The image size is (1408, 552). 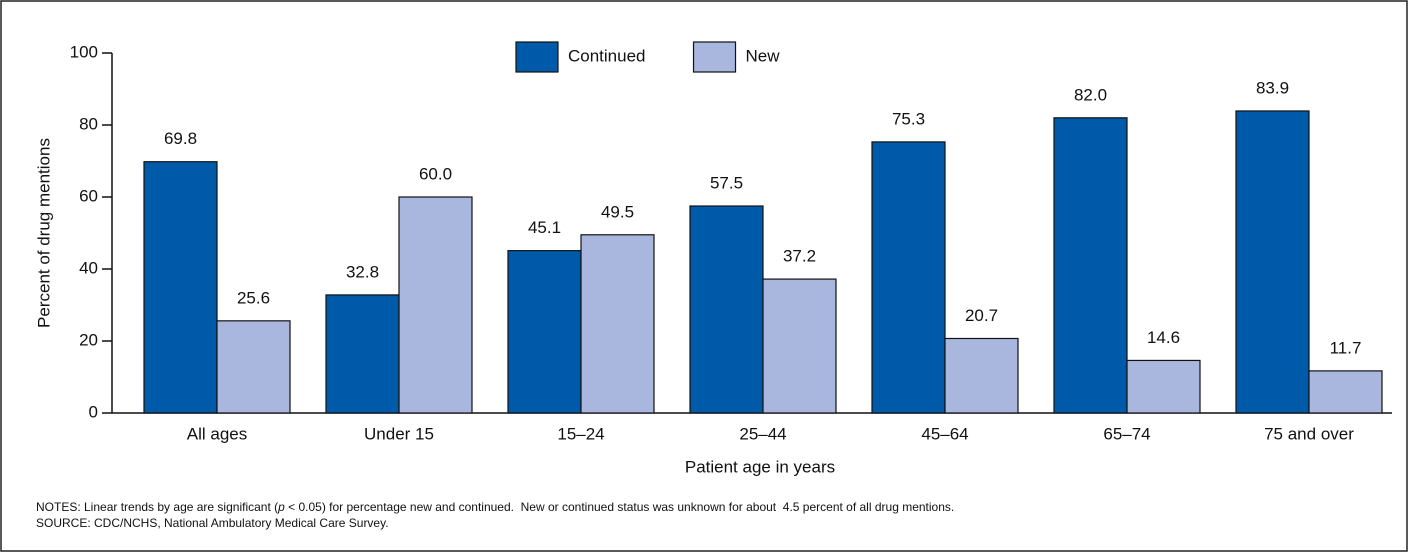 What do you see at coordinates (1346, 347) in the screenshot?
I see `data-label: 11.7` at bounding box center [1346, 347].